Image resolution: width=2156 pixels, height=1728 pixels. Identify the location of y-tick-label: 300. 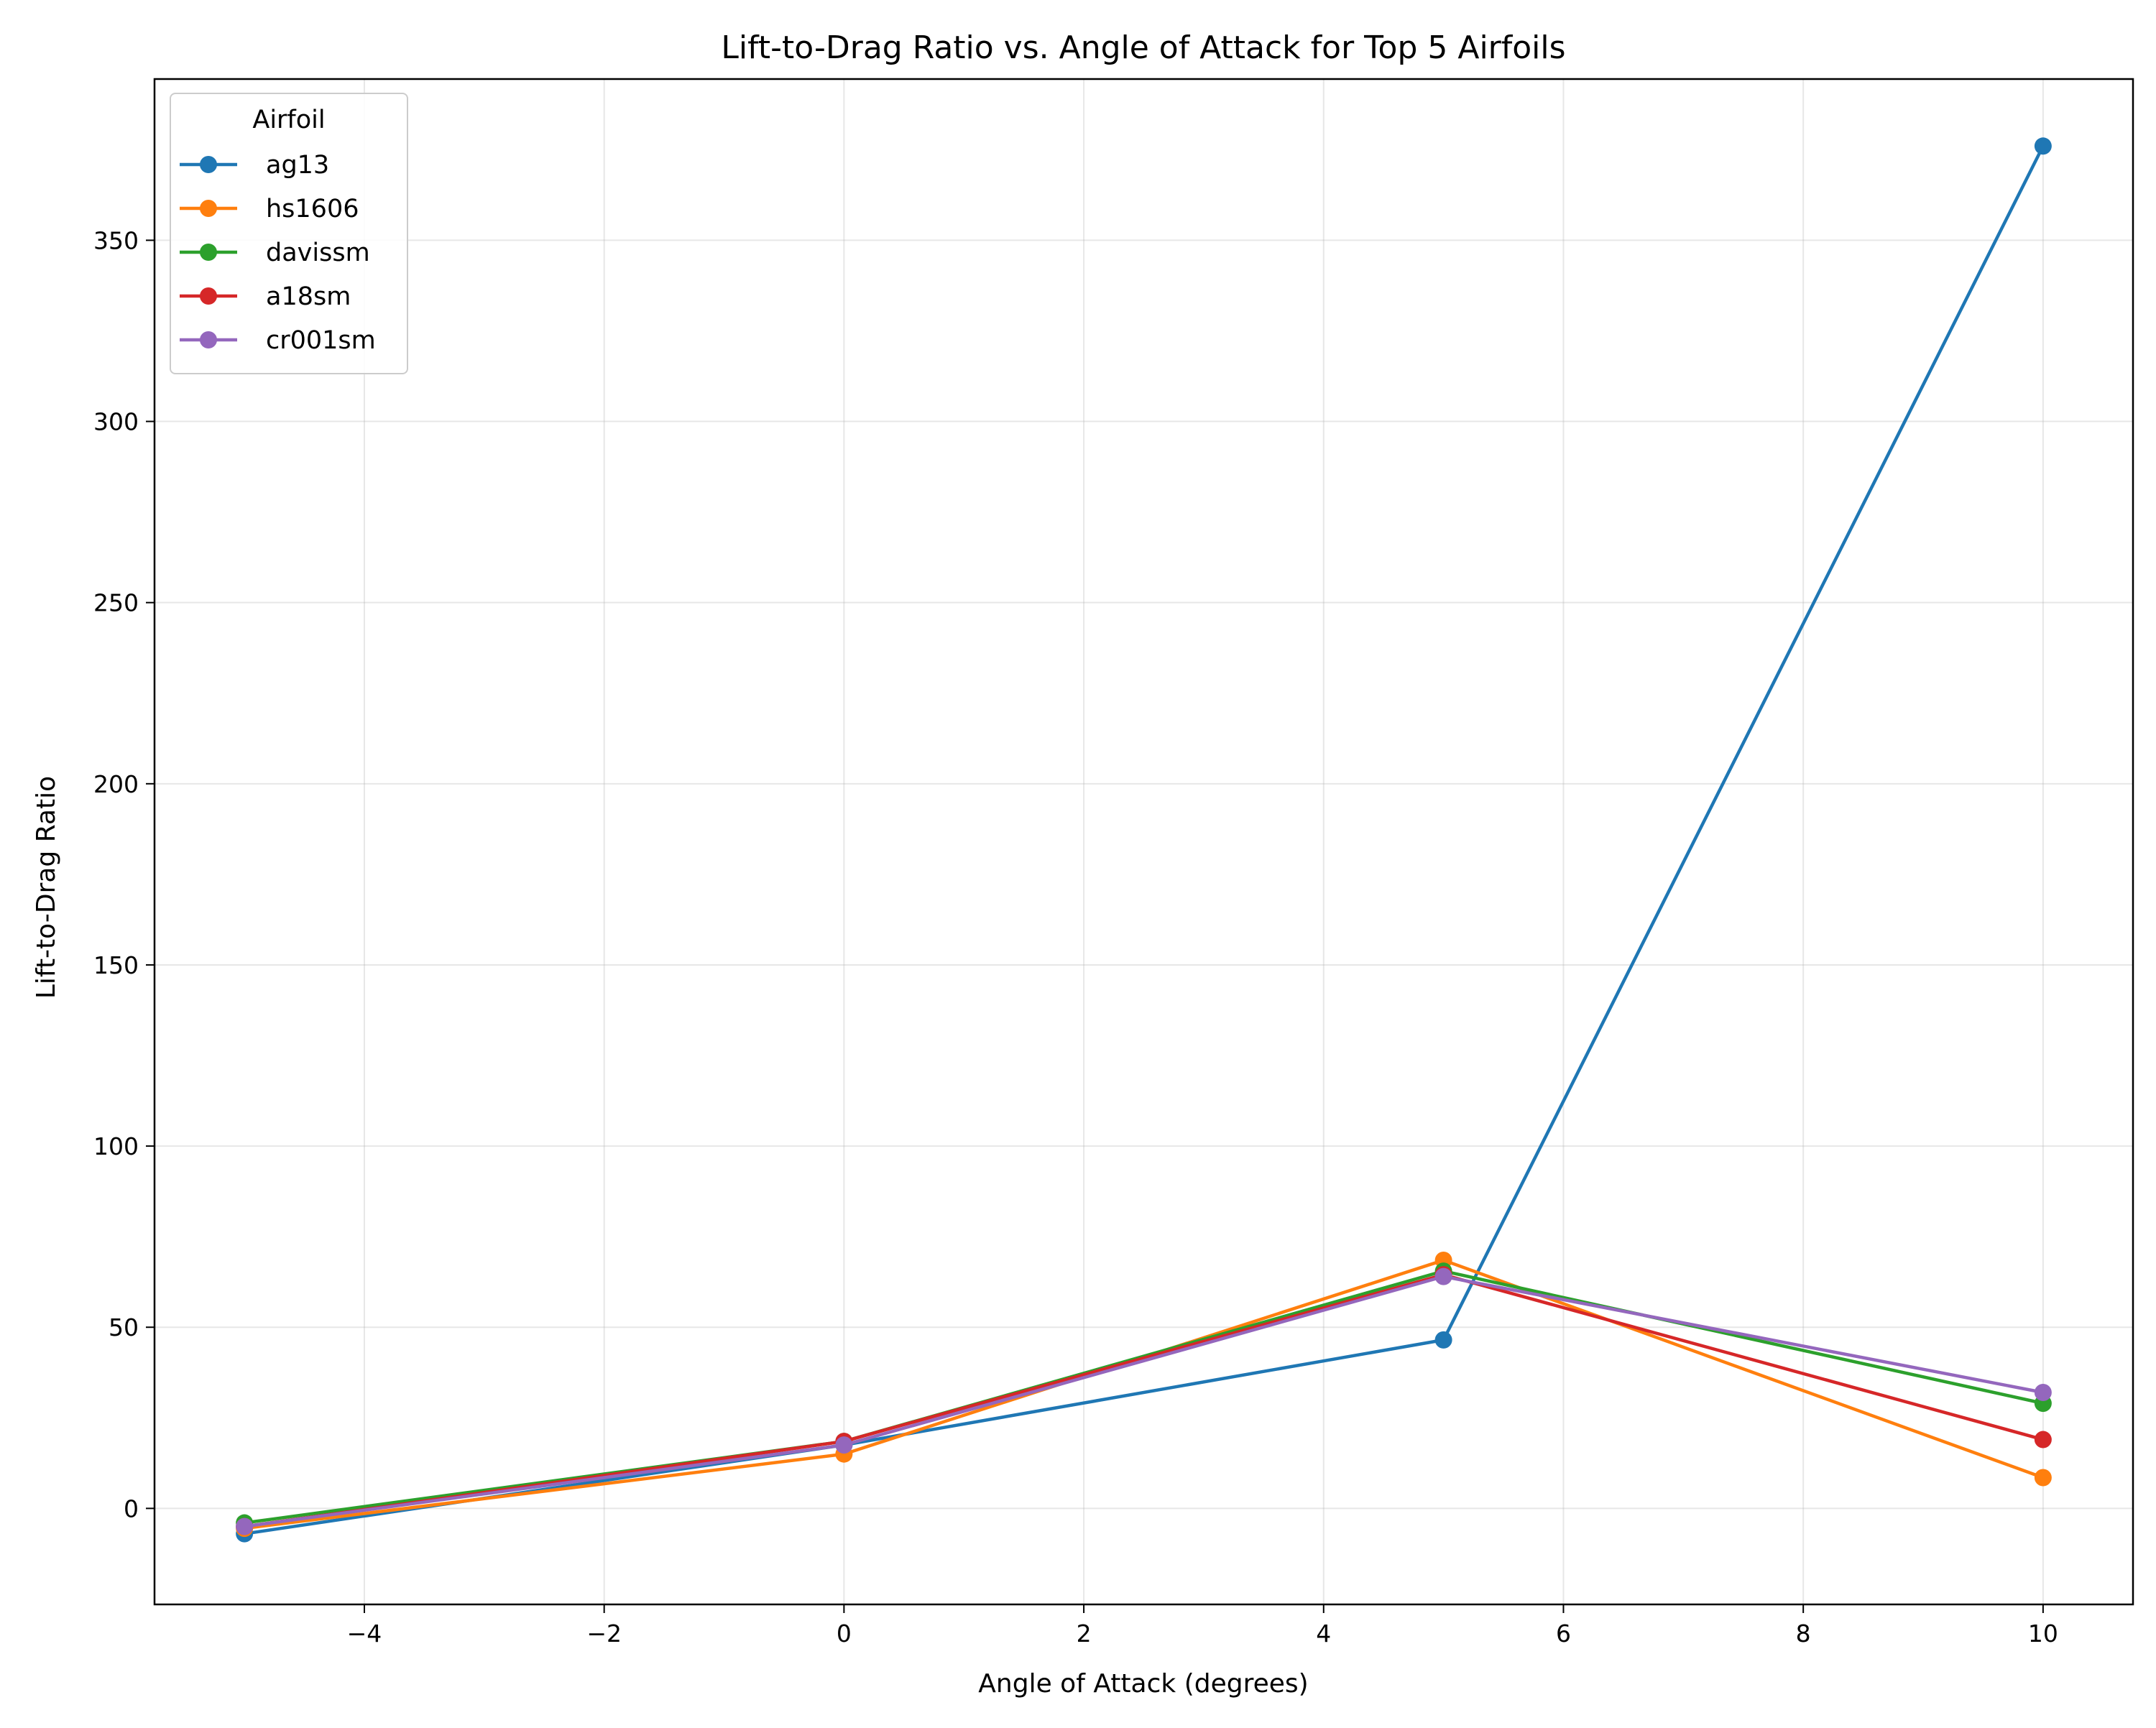
(116, 422).